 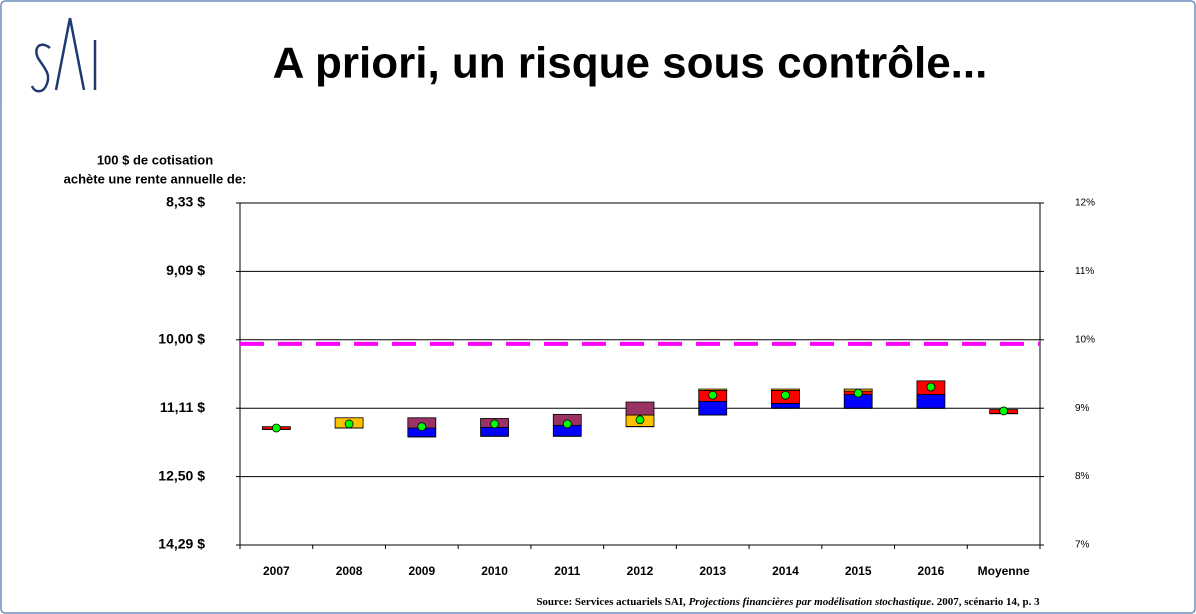 I want to click on y2-tick-label: 12%, so click(x=1085, y=203).